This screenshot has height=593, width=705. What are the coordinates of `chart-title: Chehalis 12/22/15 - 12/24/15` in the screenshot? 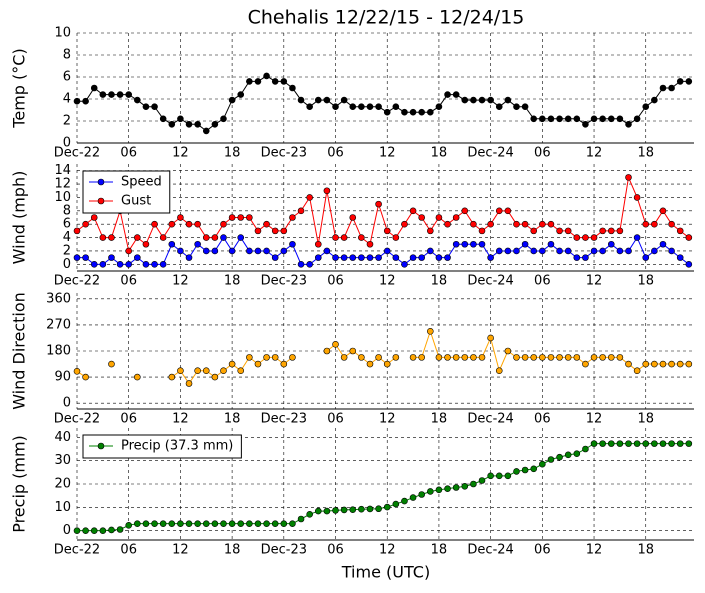 It's located at (386, 18).